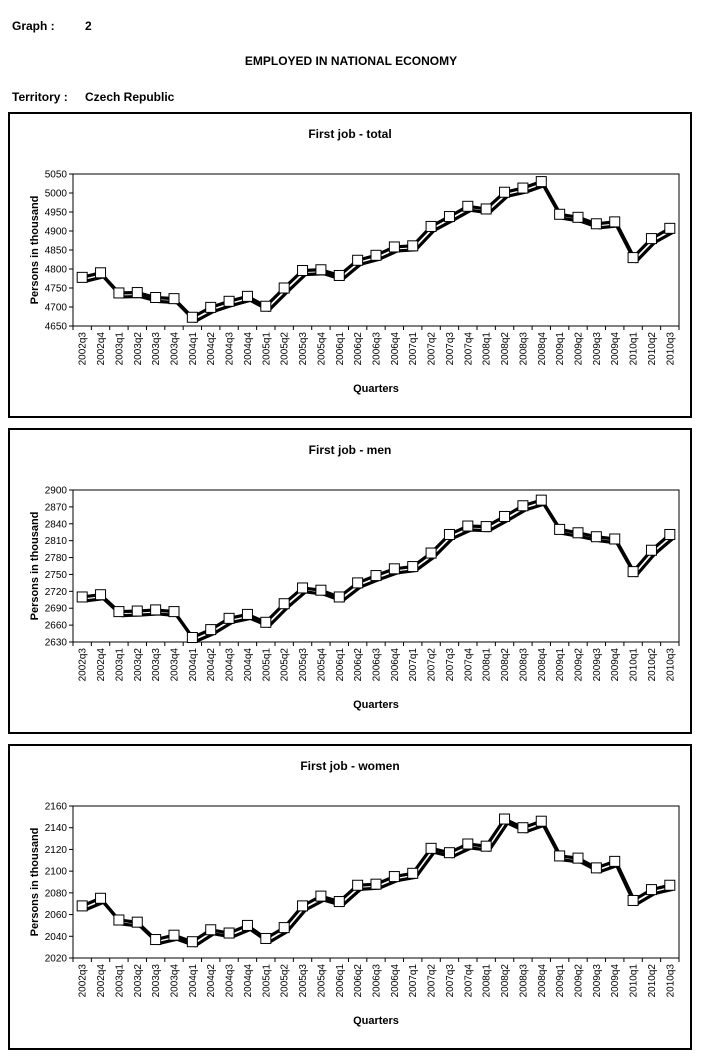 The width and height of the screenshot is (702, 1057). Describe the element at coordinates (56, 872) in the screenshot. I see `y-tick-label: 2100` at that location.